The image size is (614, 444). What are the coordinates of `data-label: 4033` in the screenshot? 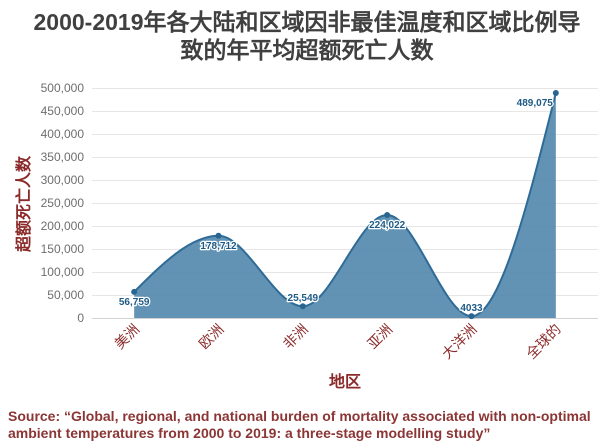 It's located at (471, 308).